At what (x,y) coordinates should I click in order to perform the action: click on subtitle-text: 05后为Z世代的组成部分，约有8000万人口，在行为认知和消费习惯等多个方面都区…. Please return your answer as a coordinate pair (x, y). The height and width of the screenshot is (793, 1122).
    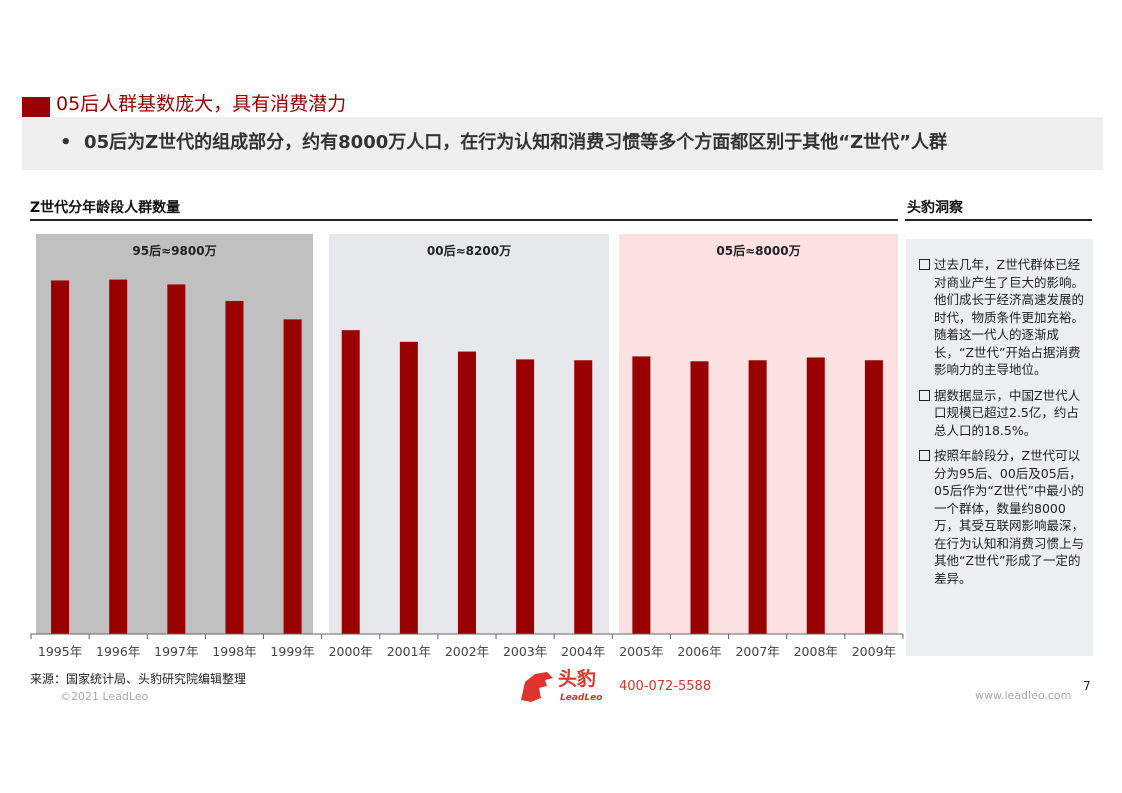
    Looking at the image, I should click on (515, 142).